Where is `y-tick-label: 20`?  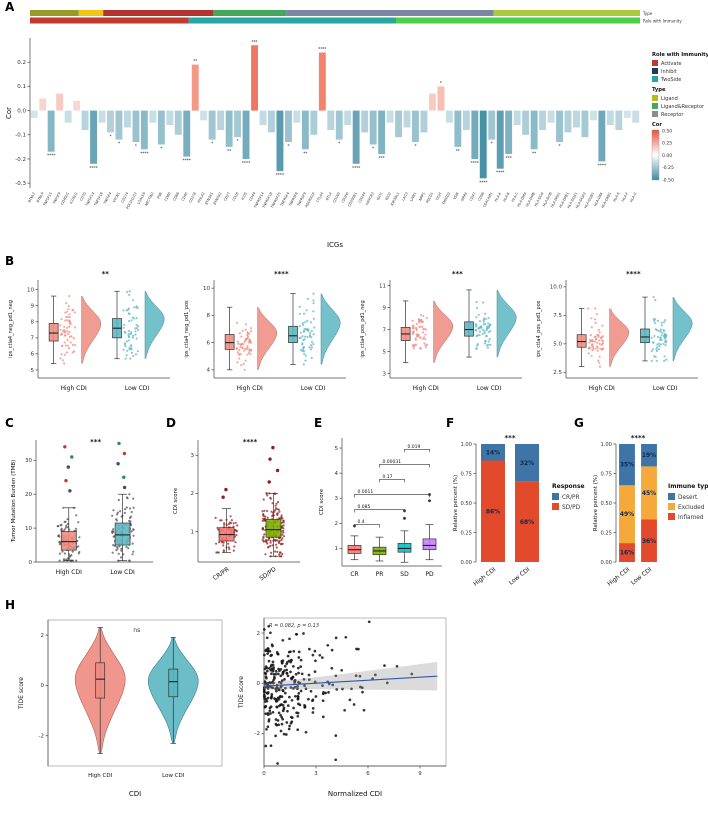 y-tick-label: 20 is located at coordinates (28, 495).